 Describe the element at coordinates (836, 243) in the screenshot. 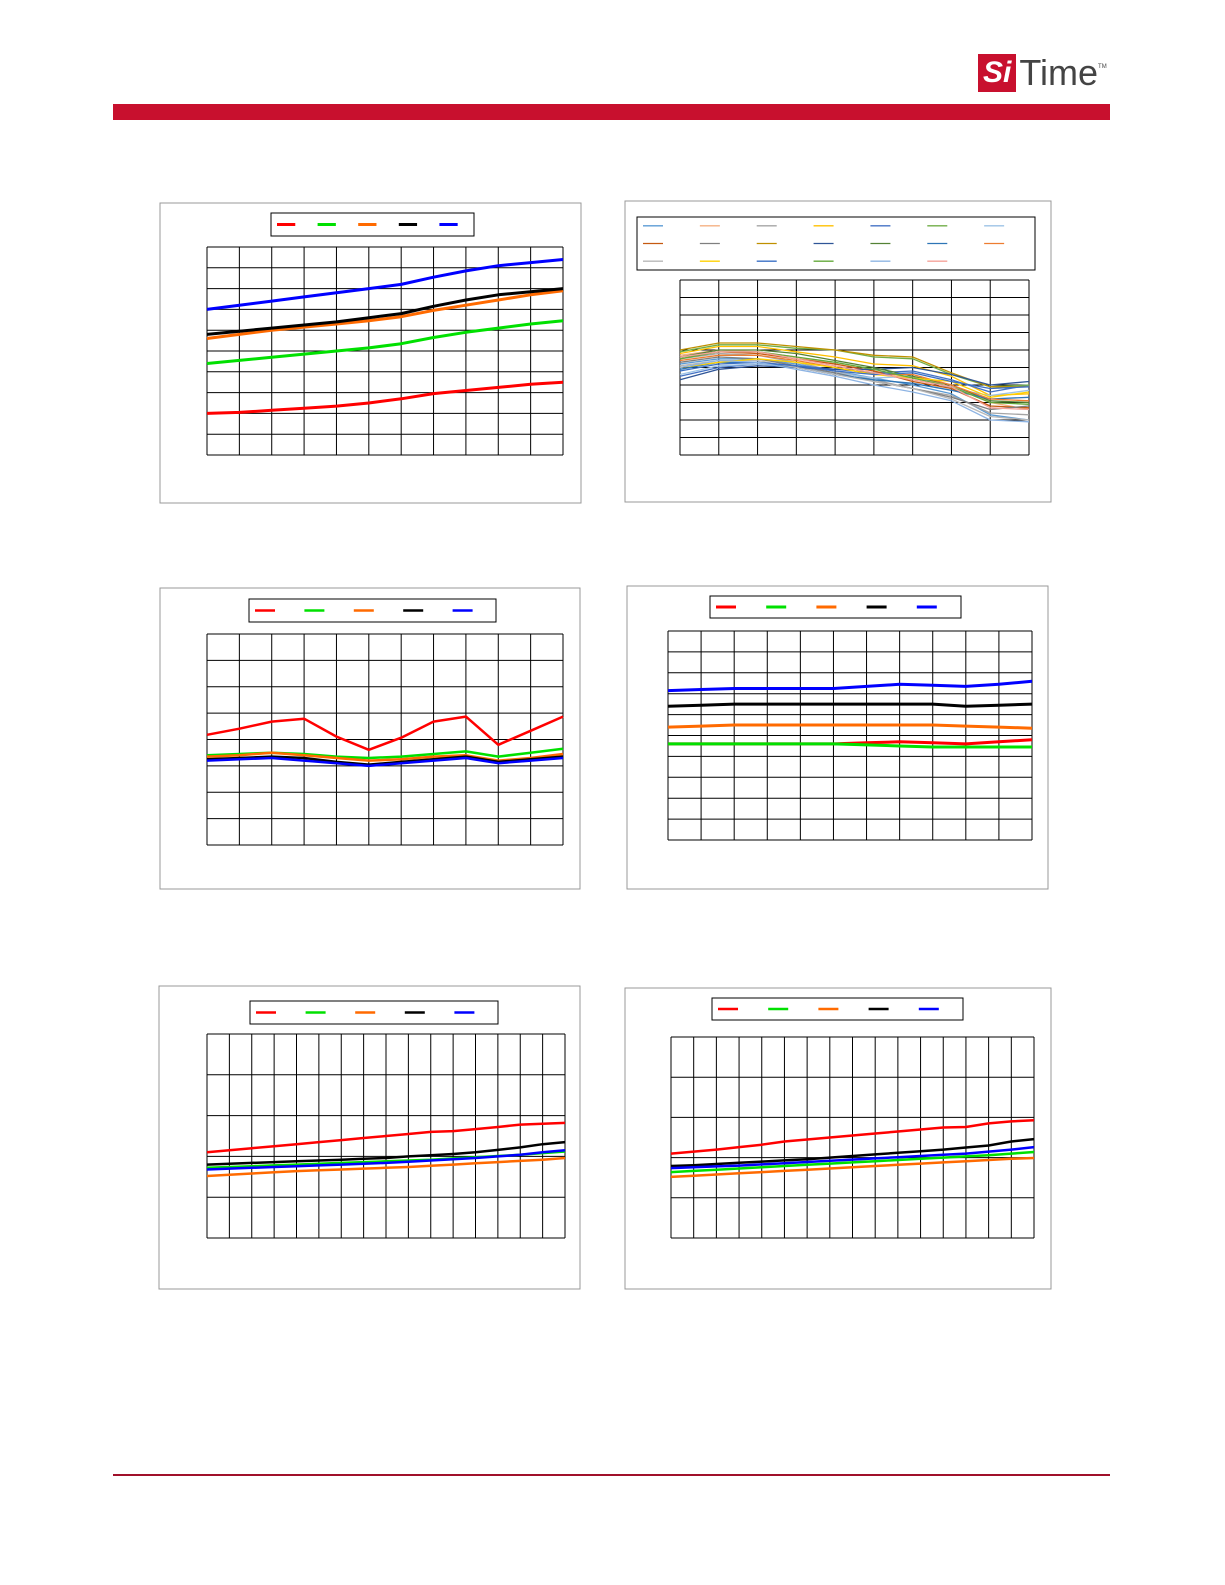

I see `legend` at that location.